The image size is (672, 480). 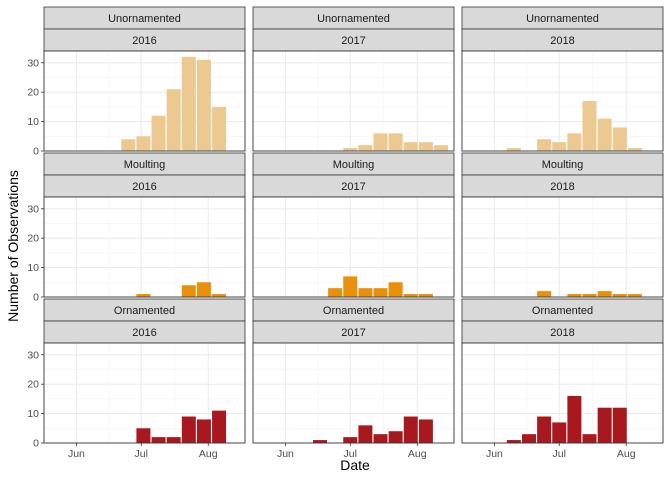 What do you see at coordinates (35, 253) in the screenshot?
I see `y-axis-ticks: 0 10 20 30 0 10 20 30 0 10 20 30` at bounding box center [35, 253].